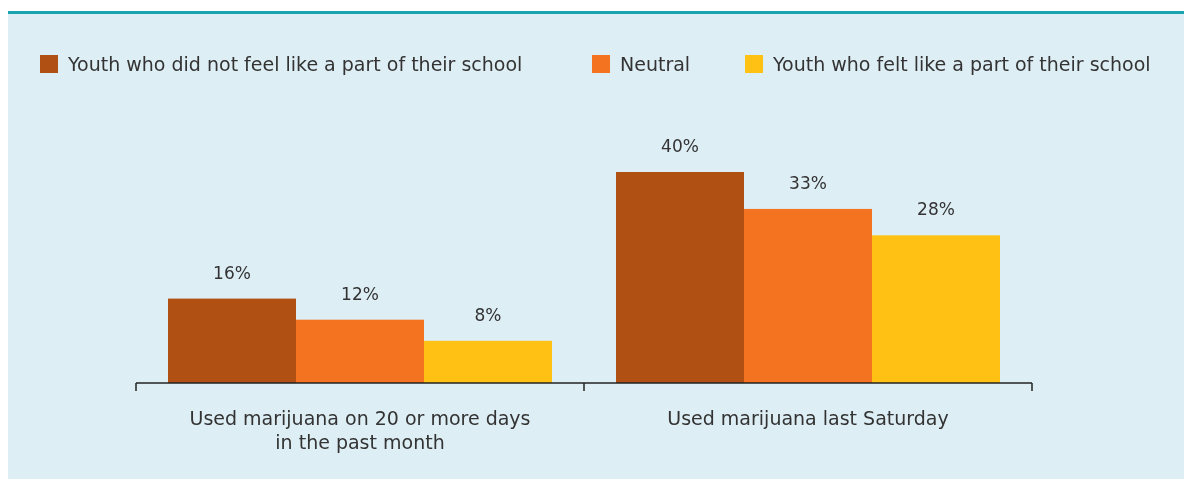 The height and width of the screenshot is (479, 1184). What do you see at coordinates (655, 64) in the screenshot?
I see `legend-label: Neutral` at bounding box center [655, 64].